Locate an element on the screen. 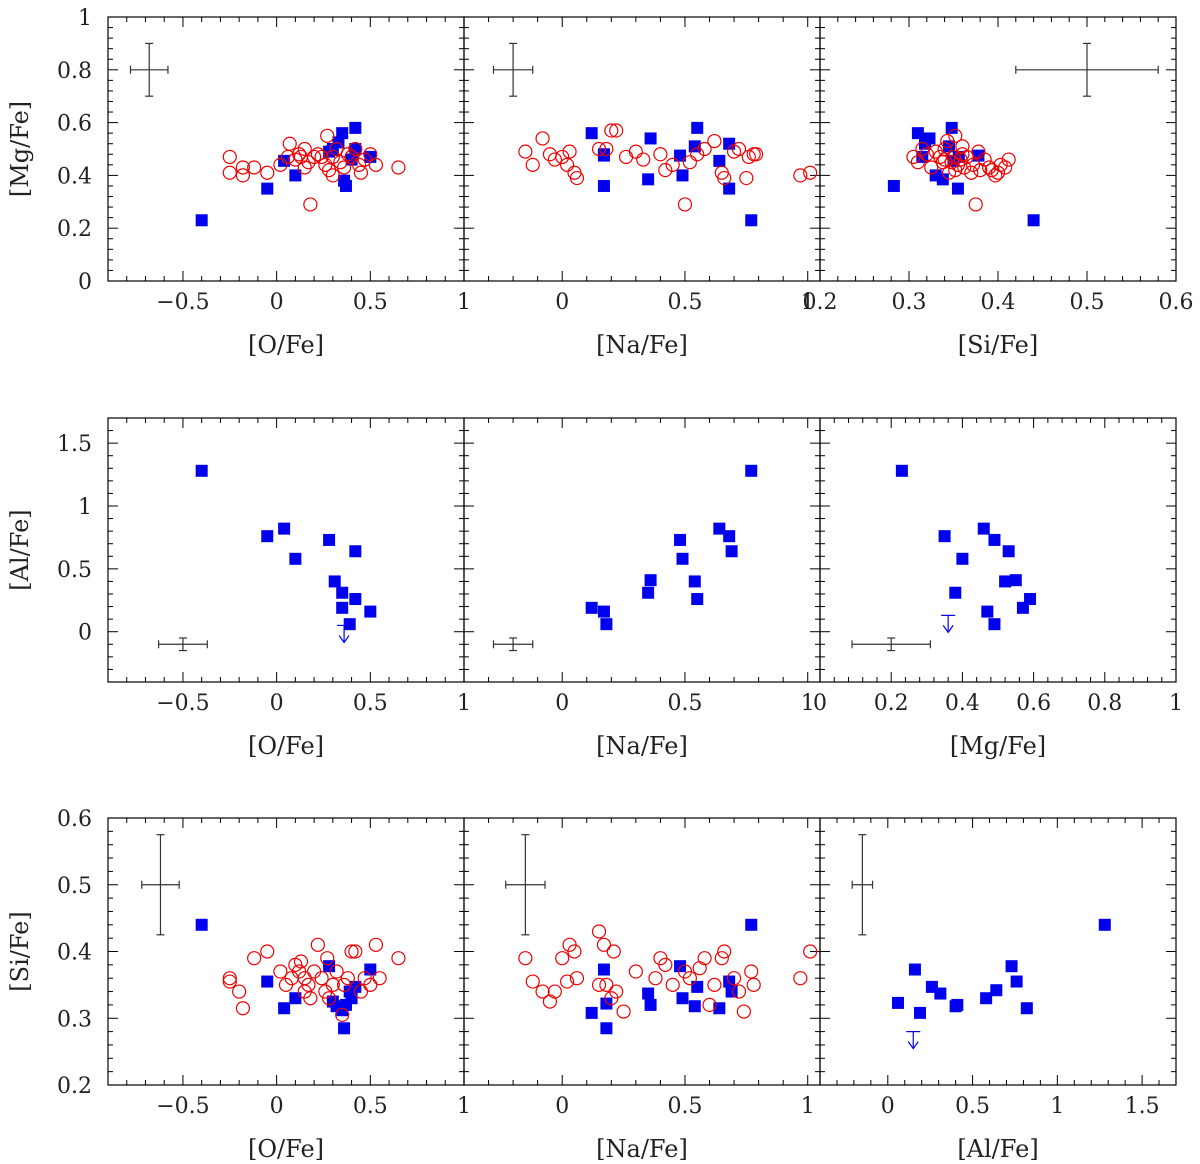 The height and width of the screenshot is (1164, 1200). y-tick-label: 0.6 is located at coordinates (74, 819).